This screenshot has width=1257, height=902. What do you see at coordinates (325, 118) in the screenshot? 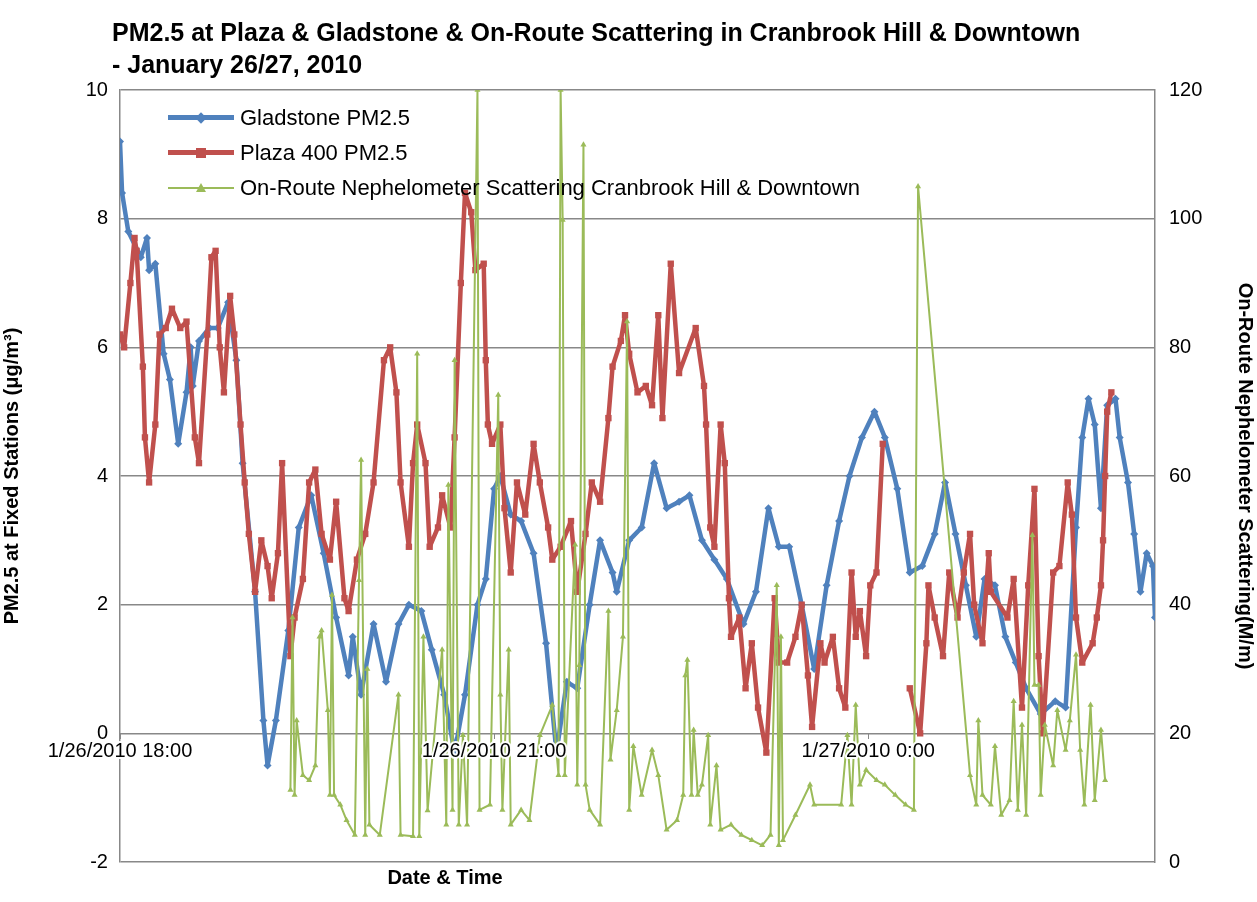
I see `legend-label: Gladstone PM2.5` at bounding box center [325, 118].